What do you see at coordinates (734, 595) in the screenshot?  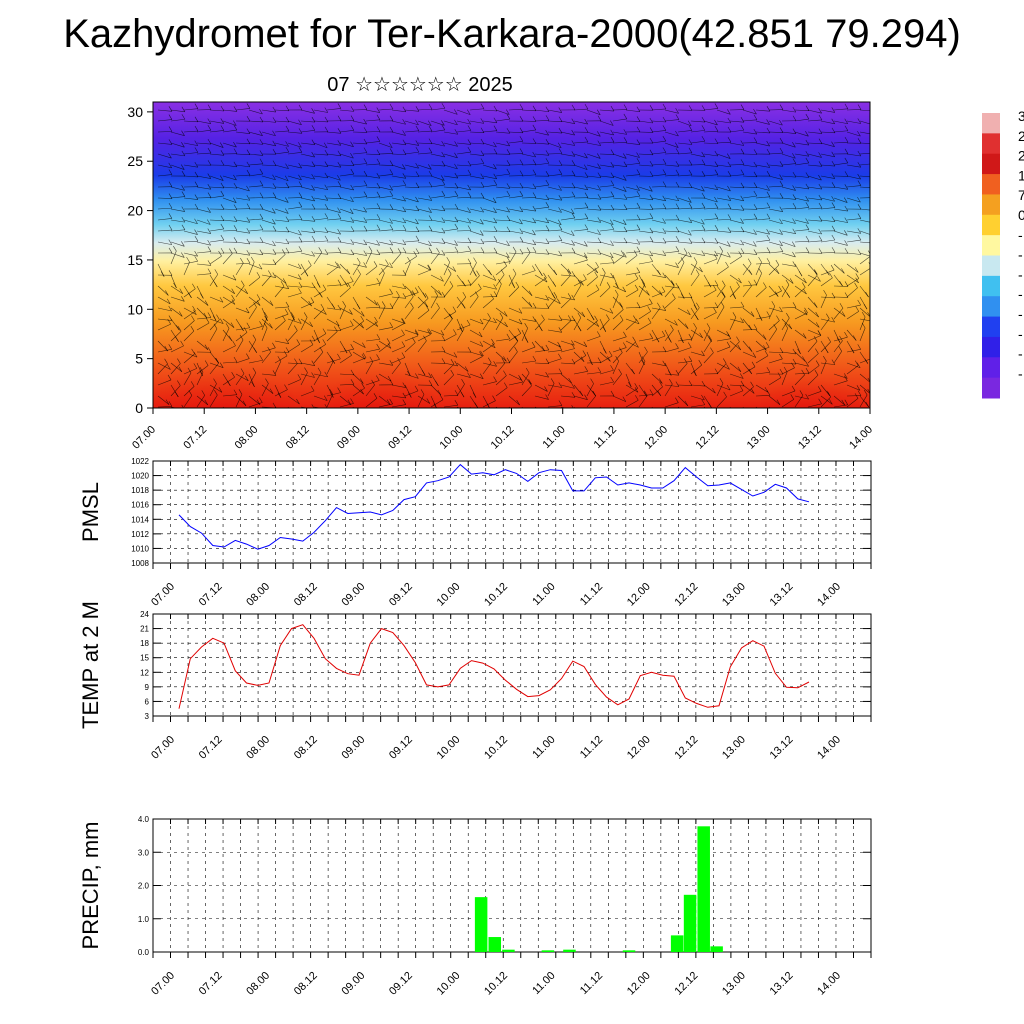 I see `x-tick-label: 13.00` at bounding box center [734, 595].